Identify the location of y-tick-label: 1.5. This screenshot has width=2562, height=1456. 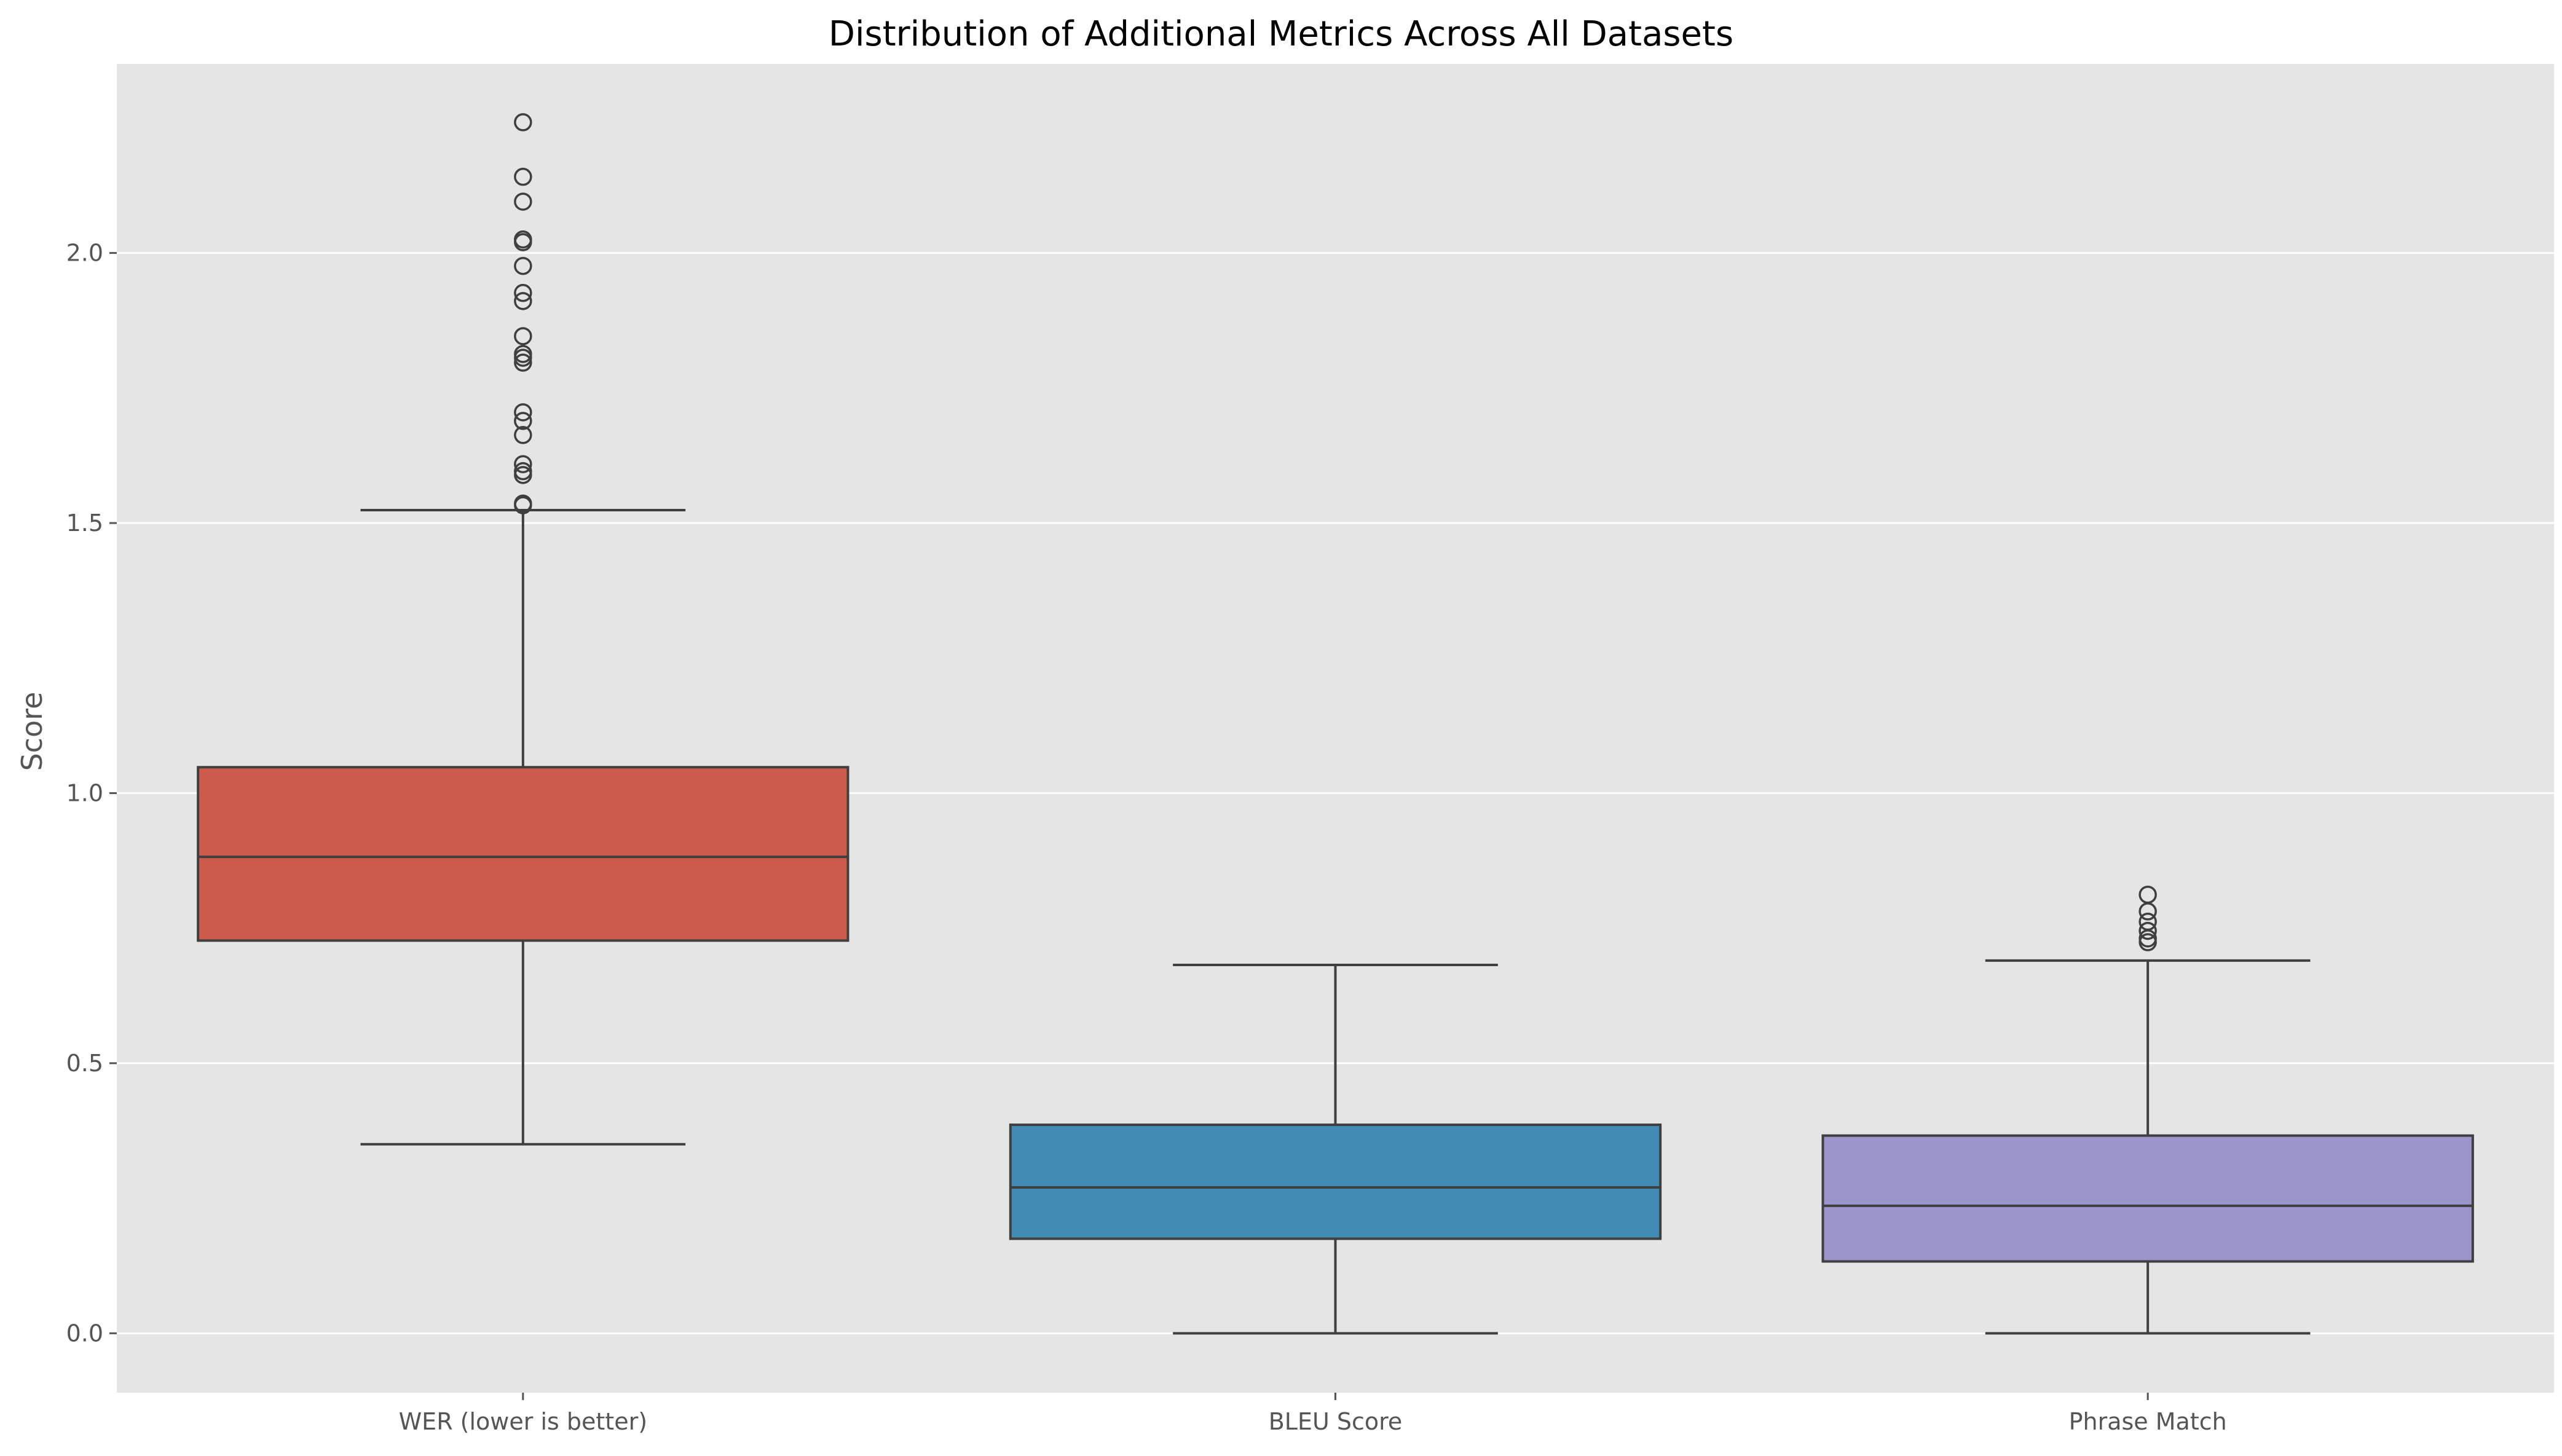
(85, 523).